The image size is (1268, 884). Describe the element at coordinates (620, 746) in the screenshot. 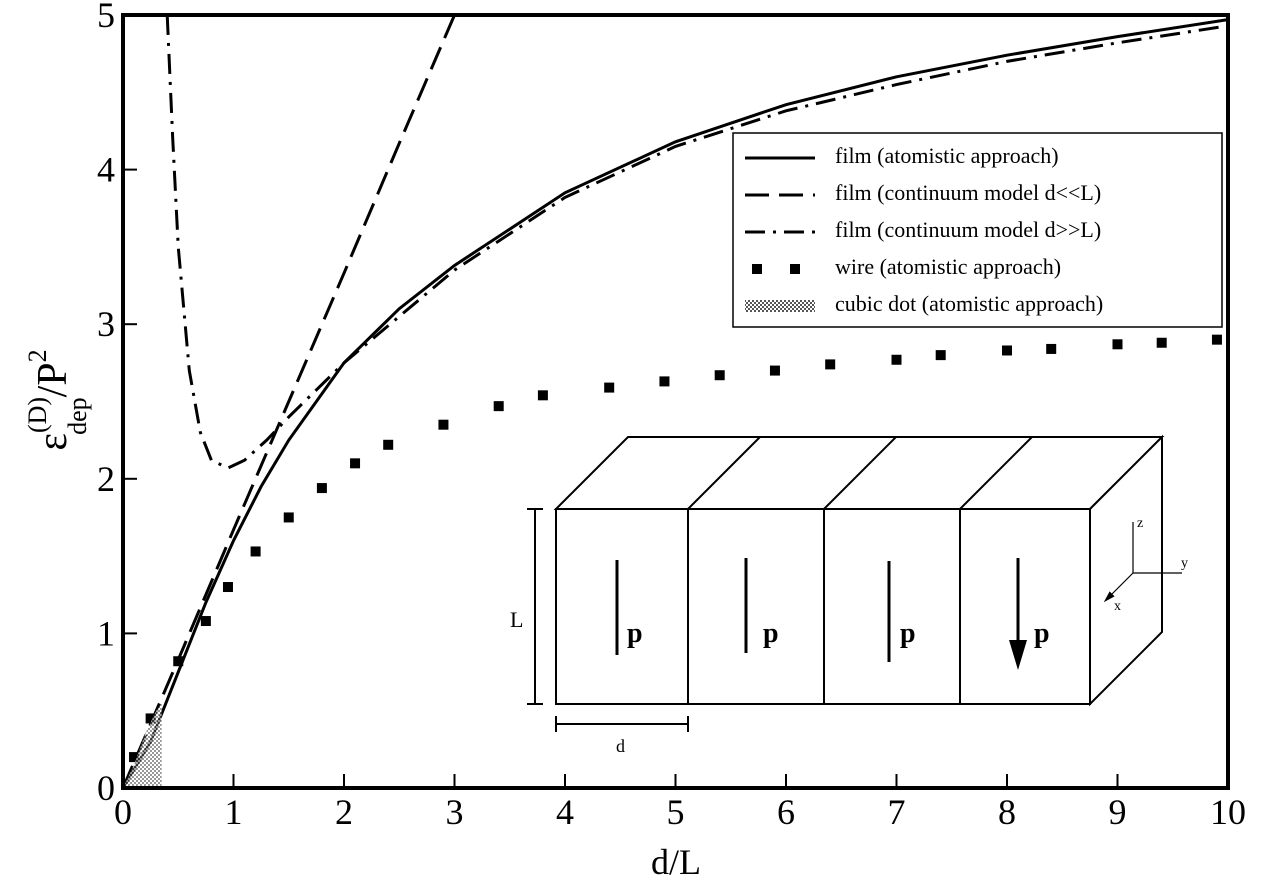

I see `inset-label: d` at that location.